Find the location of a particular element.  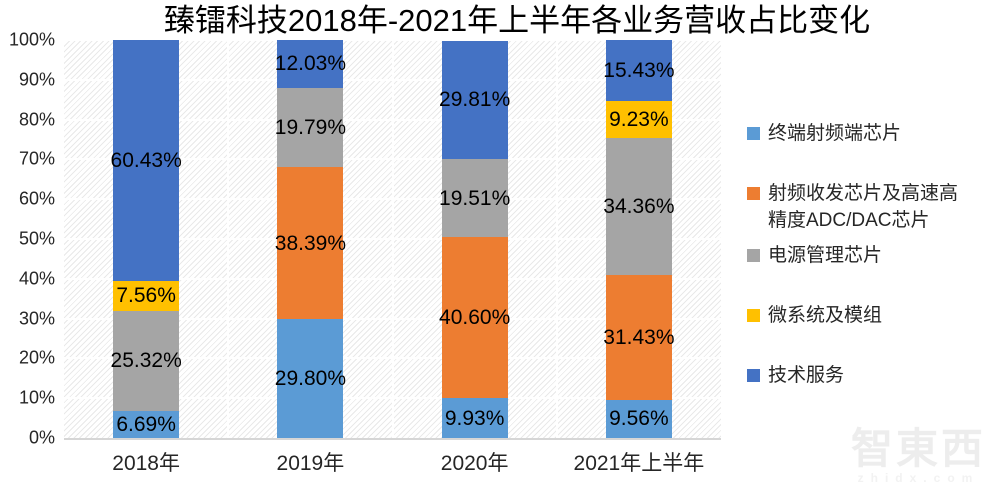

legend-label: 微系统及模组 is located at coordinates (825, 315).